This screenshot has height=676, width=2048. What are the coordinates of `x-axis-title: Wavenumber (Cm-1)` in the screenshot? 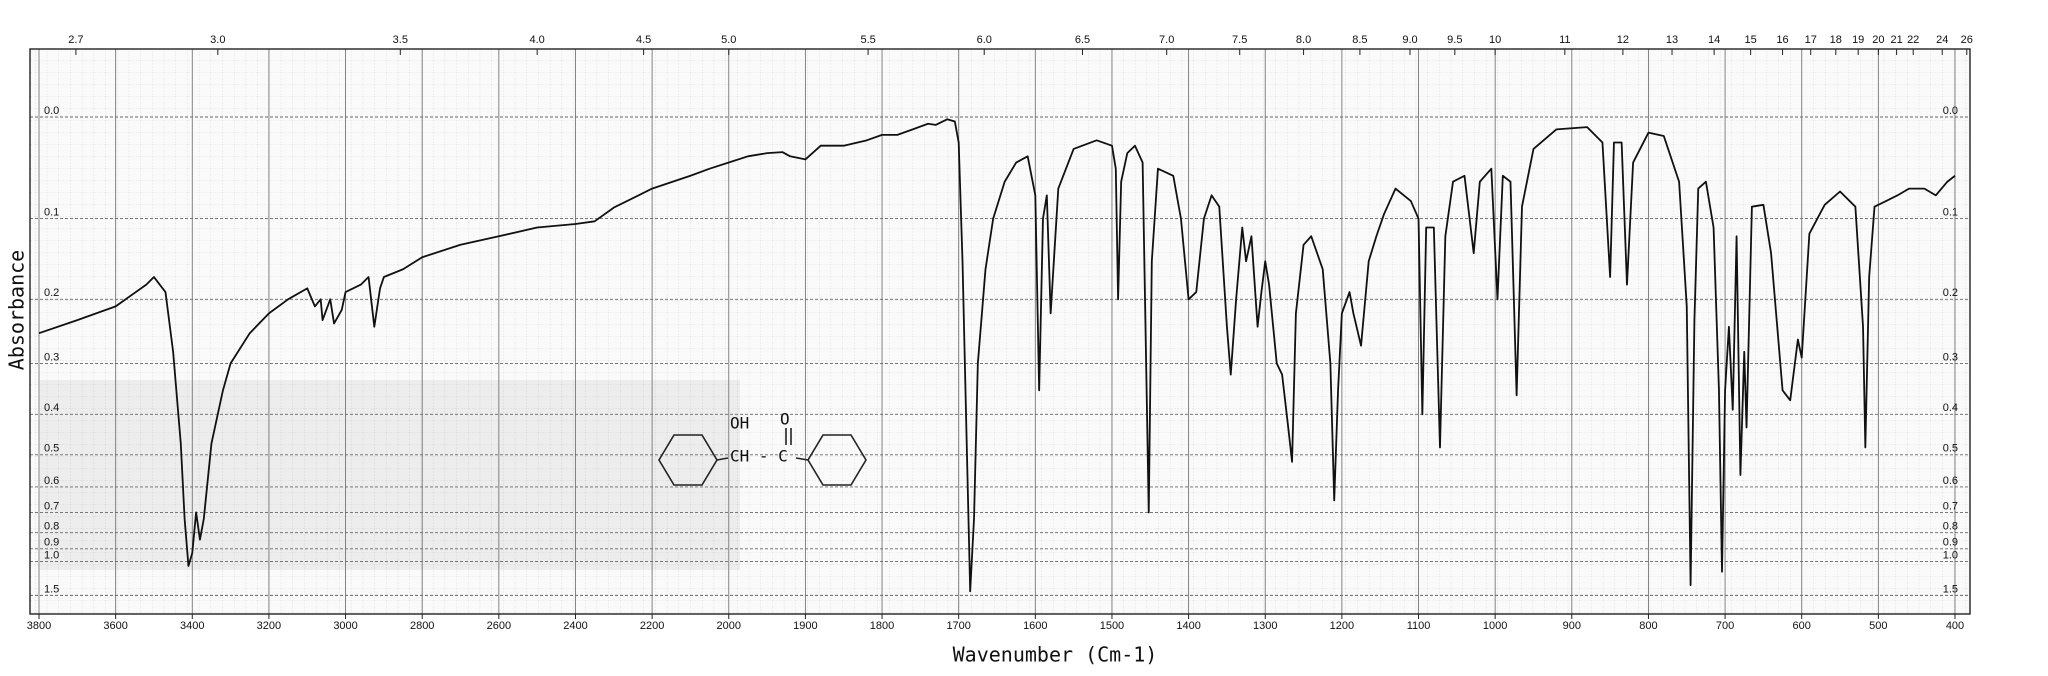 It's located at (1055, 655).